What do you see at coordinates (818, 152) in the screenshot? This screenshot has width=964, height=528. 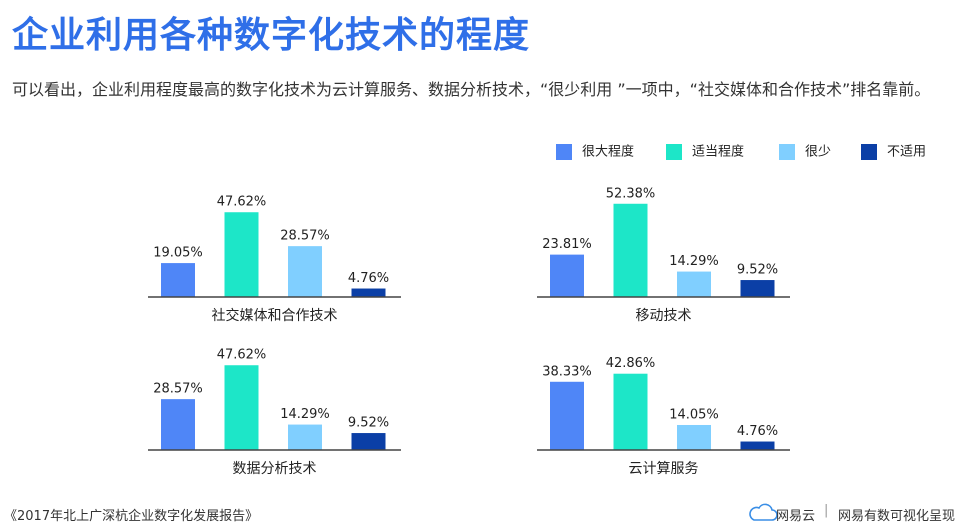 I see `legend-label: 很少` at bounding box center [818, 152].